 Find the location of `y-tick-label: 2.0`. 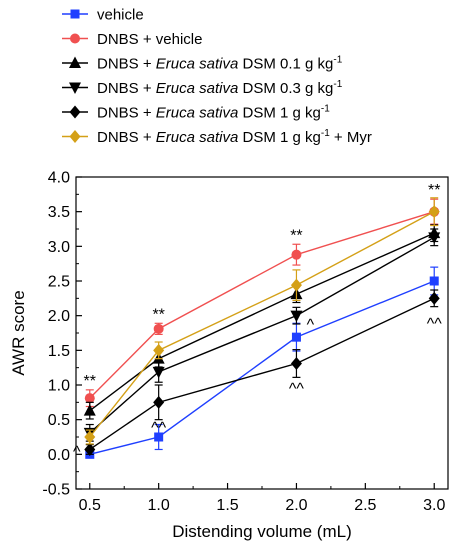

y-tick-label: 2.0 is located at coordinates (59, 316).